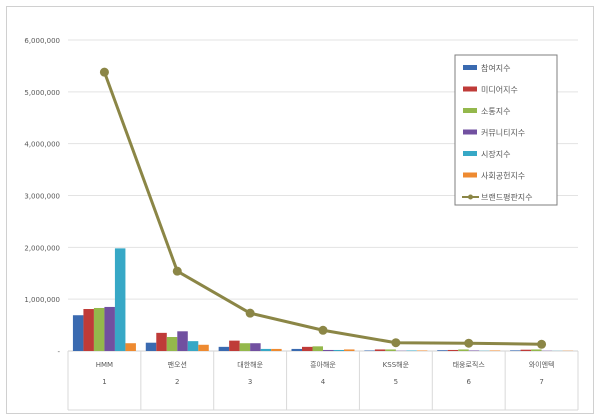 This screenshot has width=600, height=420. What do you see at coordinates (470, 197) in the screenshot?
I see `legend-marker` at bounding box center [470, 197].